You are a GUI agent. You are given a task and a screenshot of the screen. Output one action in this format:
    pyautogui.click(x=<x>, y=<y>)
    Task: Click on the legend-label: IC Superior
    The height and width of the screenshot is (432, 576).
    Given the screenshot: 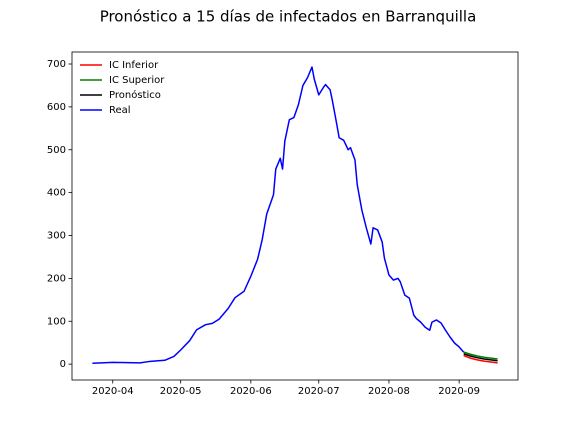 What is the action you would take?
    pyautogui.click(x=137, y=80)
    